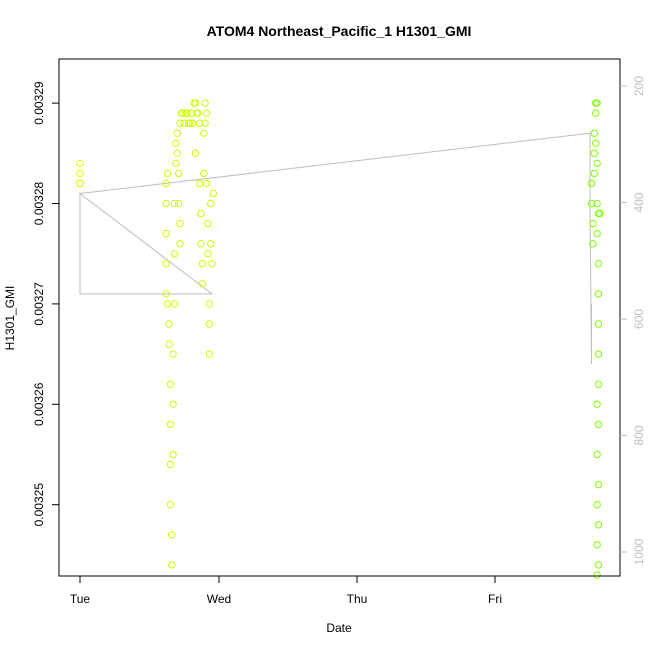  I want to click on x-tick-label: Wed, so click(219, 599).